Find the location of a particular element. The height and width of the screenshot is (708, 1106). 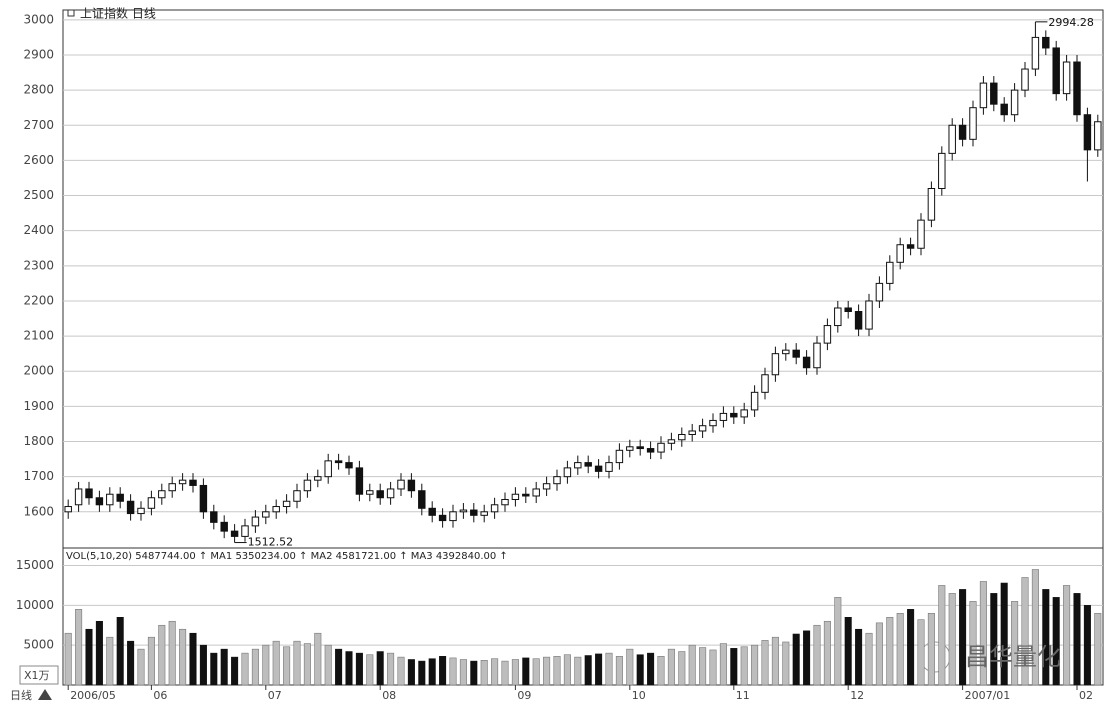

x-tick-label: 02 is located at coordinates (1086, 695).